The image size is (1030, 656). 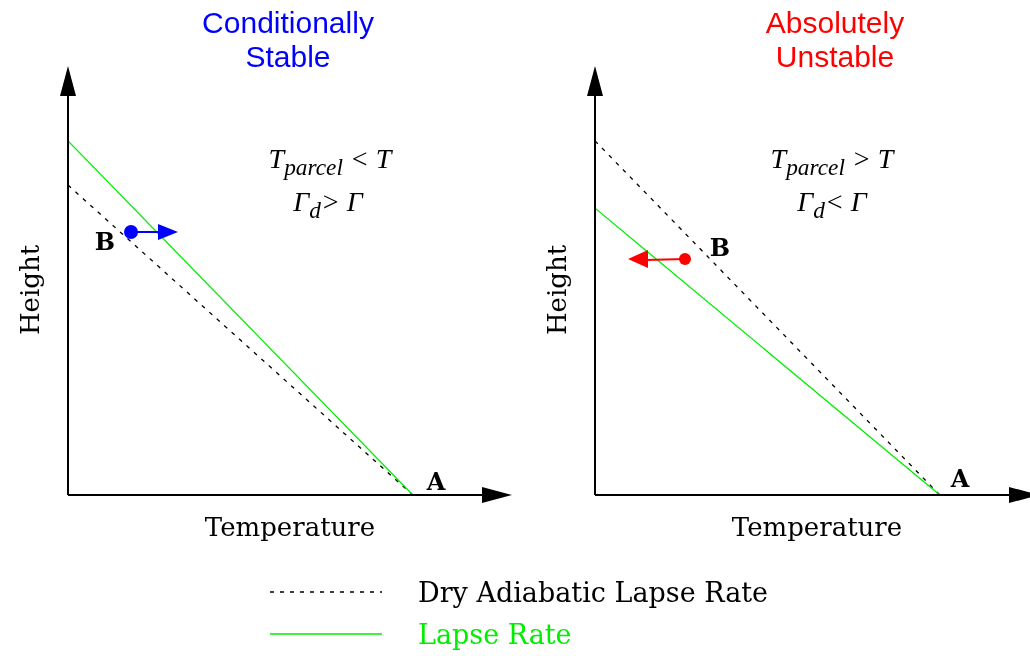 I want to click on annotation: T$_{parcel}$ < T, so click(x=330, y=162).